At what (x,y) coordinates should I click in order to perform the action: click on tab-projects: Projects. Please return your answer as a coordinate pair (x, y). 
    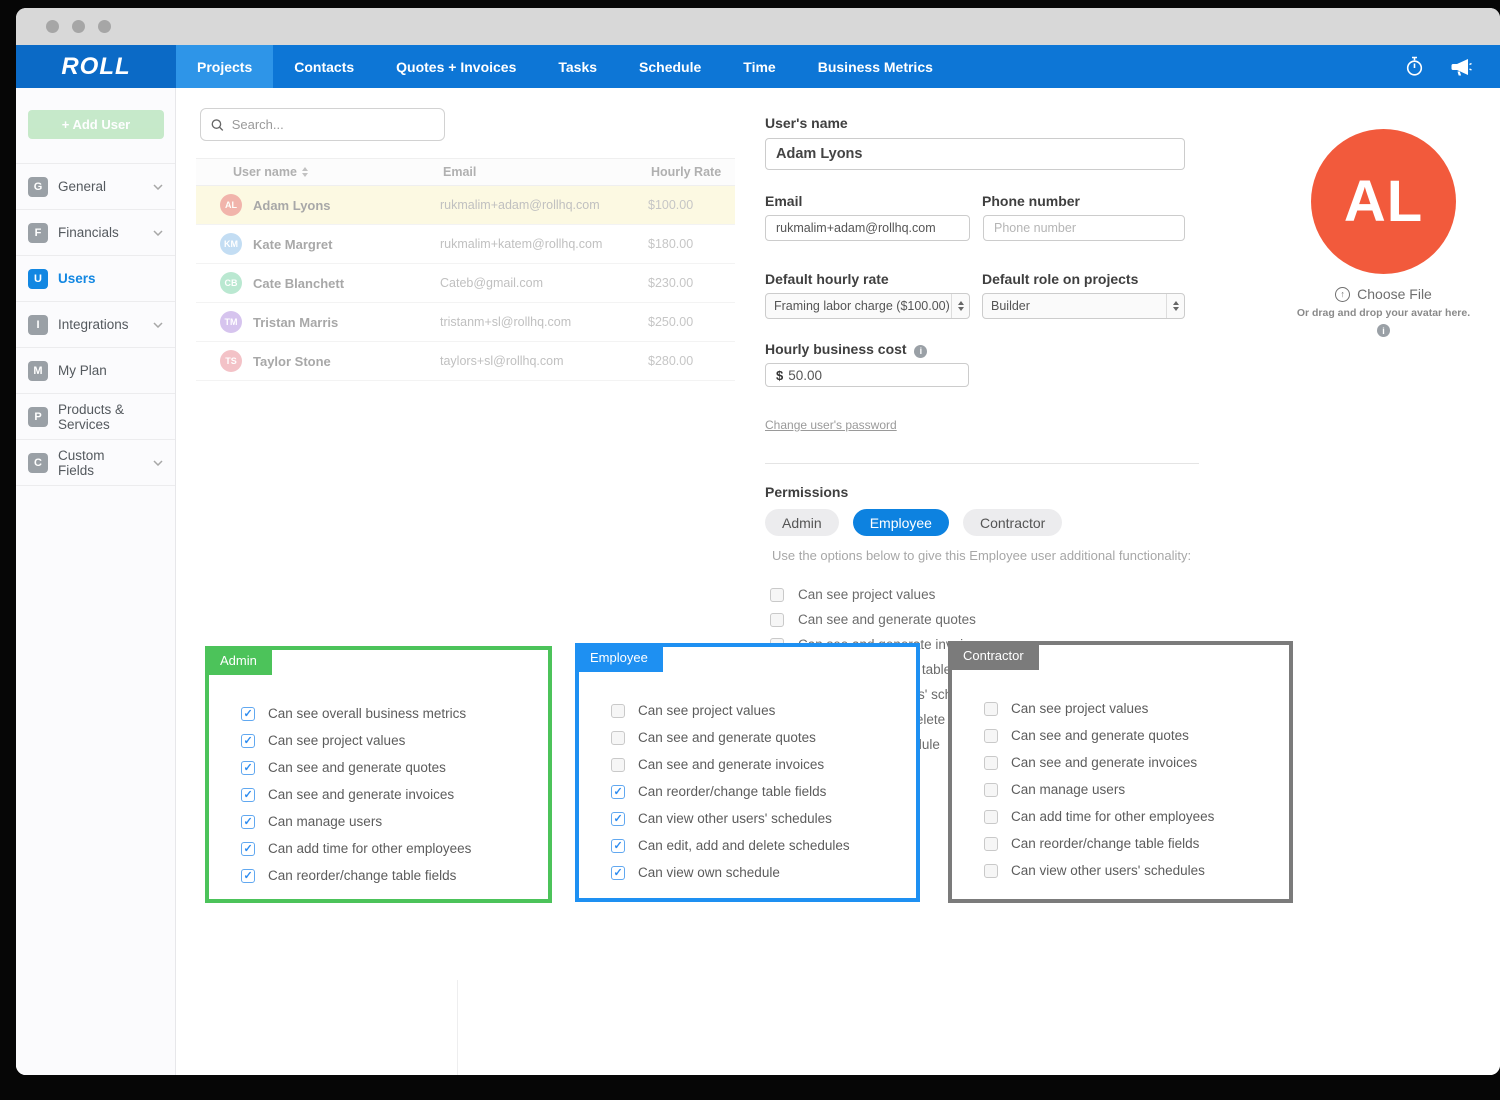
    Looking at the image, I should click on (225, 66).